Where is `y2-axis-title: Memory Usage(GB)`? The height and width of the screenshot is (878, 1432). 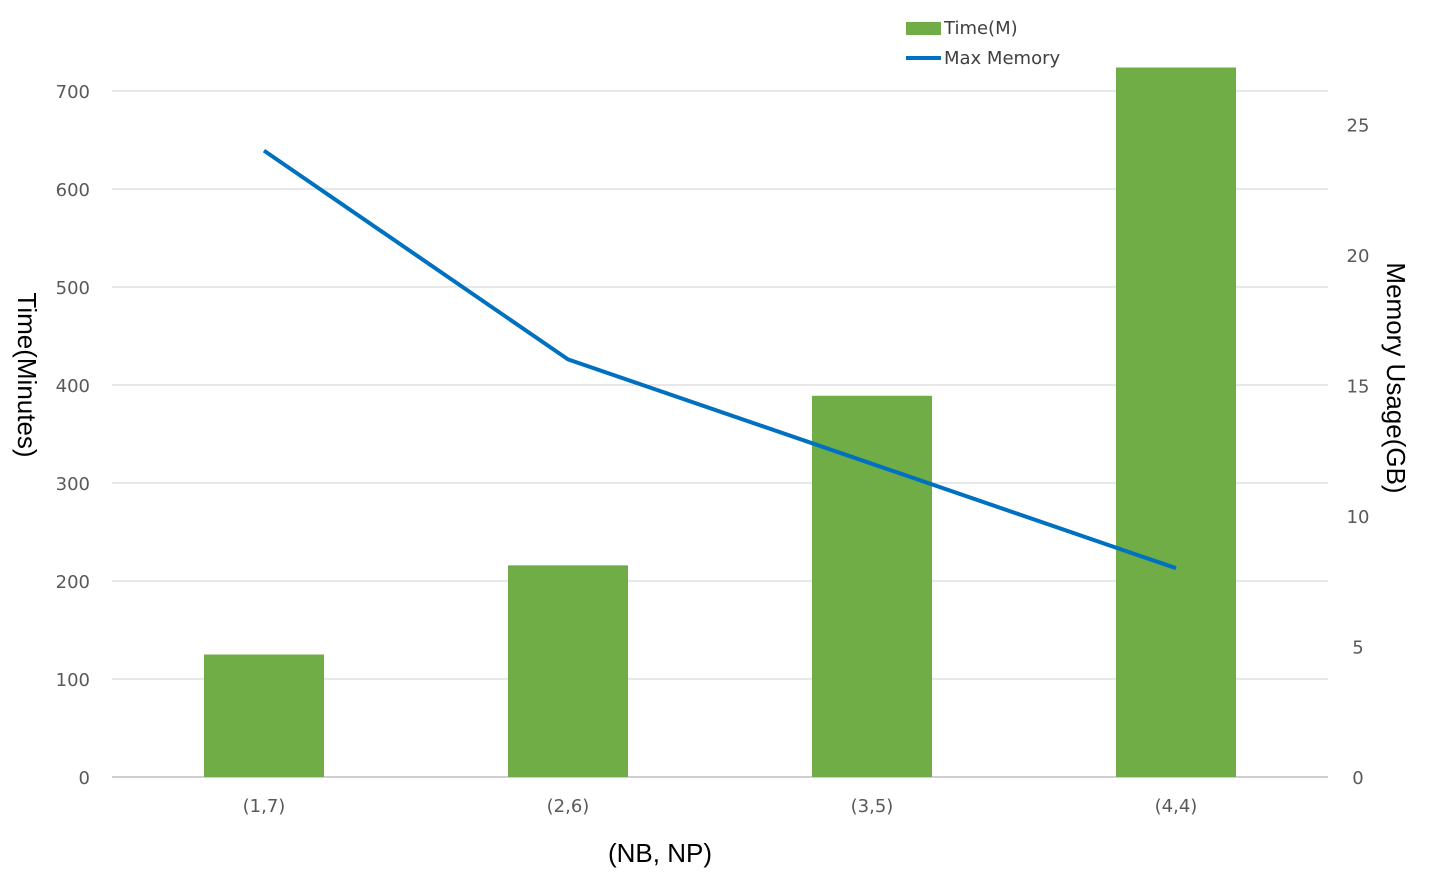
y2-axis-title: Memory Usage(GB) is located at coordinates (1396, 377).